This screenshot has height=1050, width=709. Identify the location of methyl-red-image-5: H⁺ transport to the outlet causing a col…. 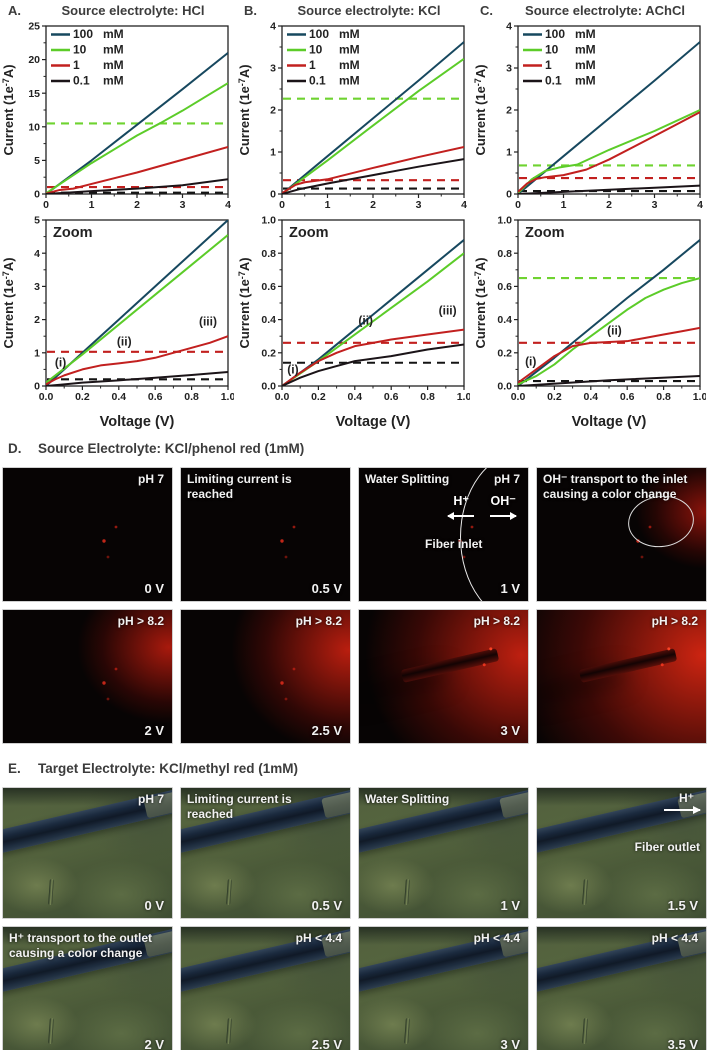
(87, 988).